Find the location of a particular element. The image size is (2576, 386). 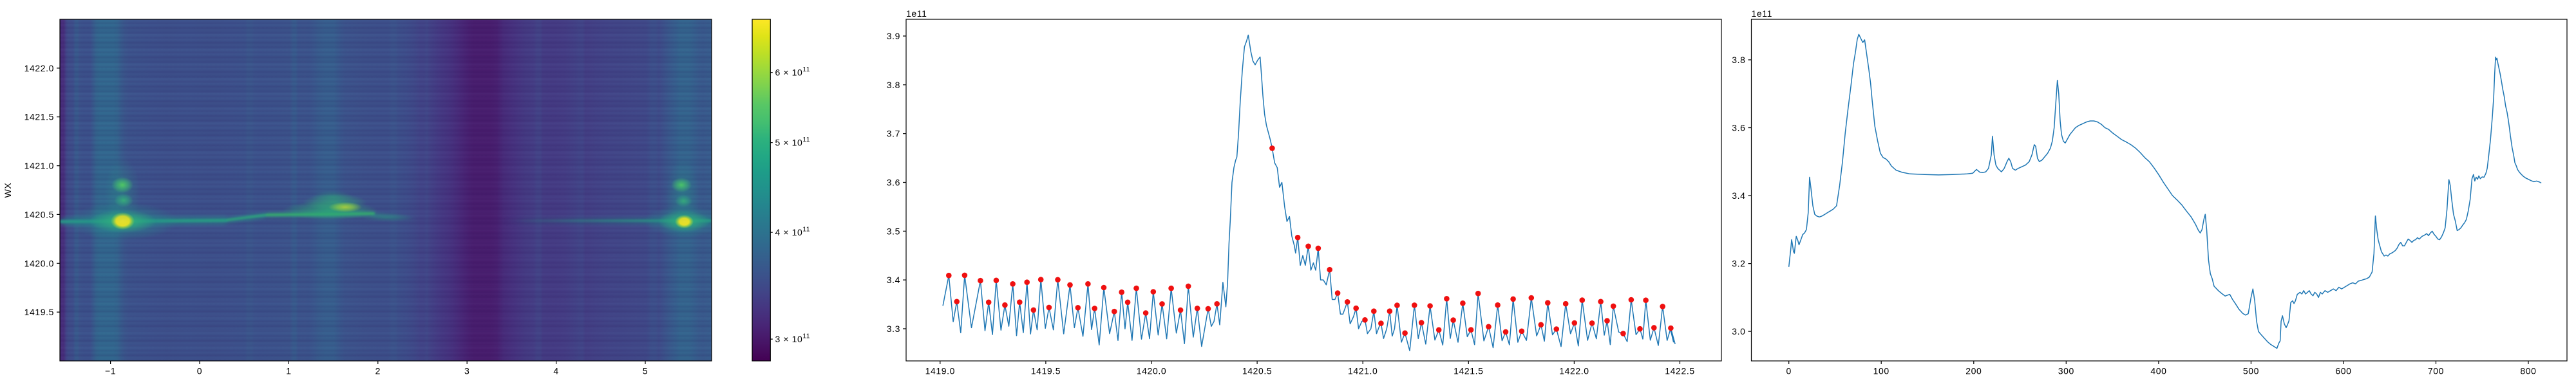

svg-text: 1 is located at coordinates (288, 371).